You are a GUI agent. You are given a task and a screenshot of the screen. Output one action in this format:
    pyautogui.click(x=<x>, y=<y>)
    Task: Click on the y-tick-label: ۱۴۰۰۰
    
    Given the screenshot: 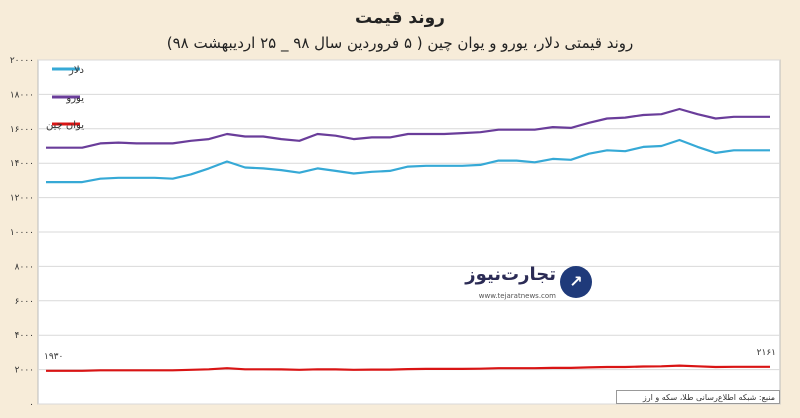 What is the action you would take?
    pyautogui.click(x=22, y=164)
    